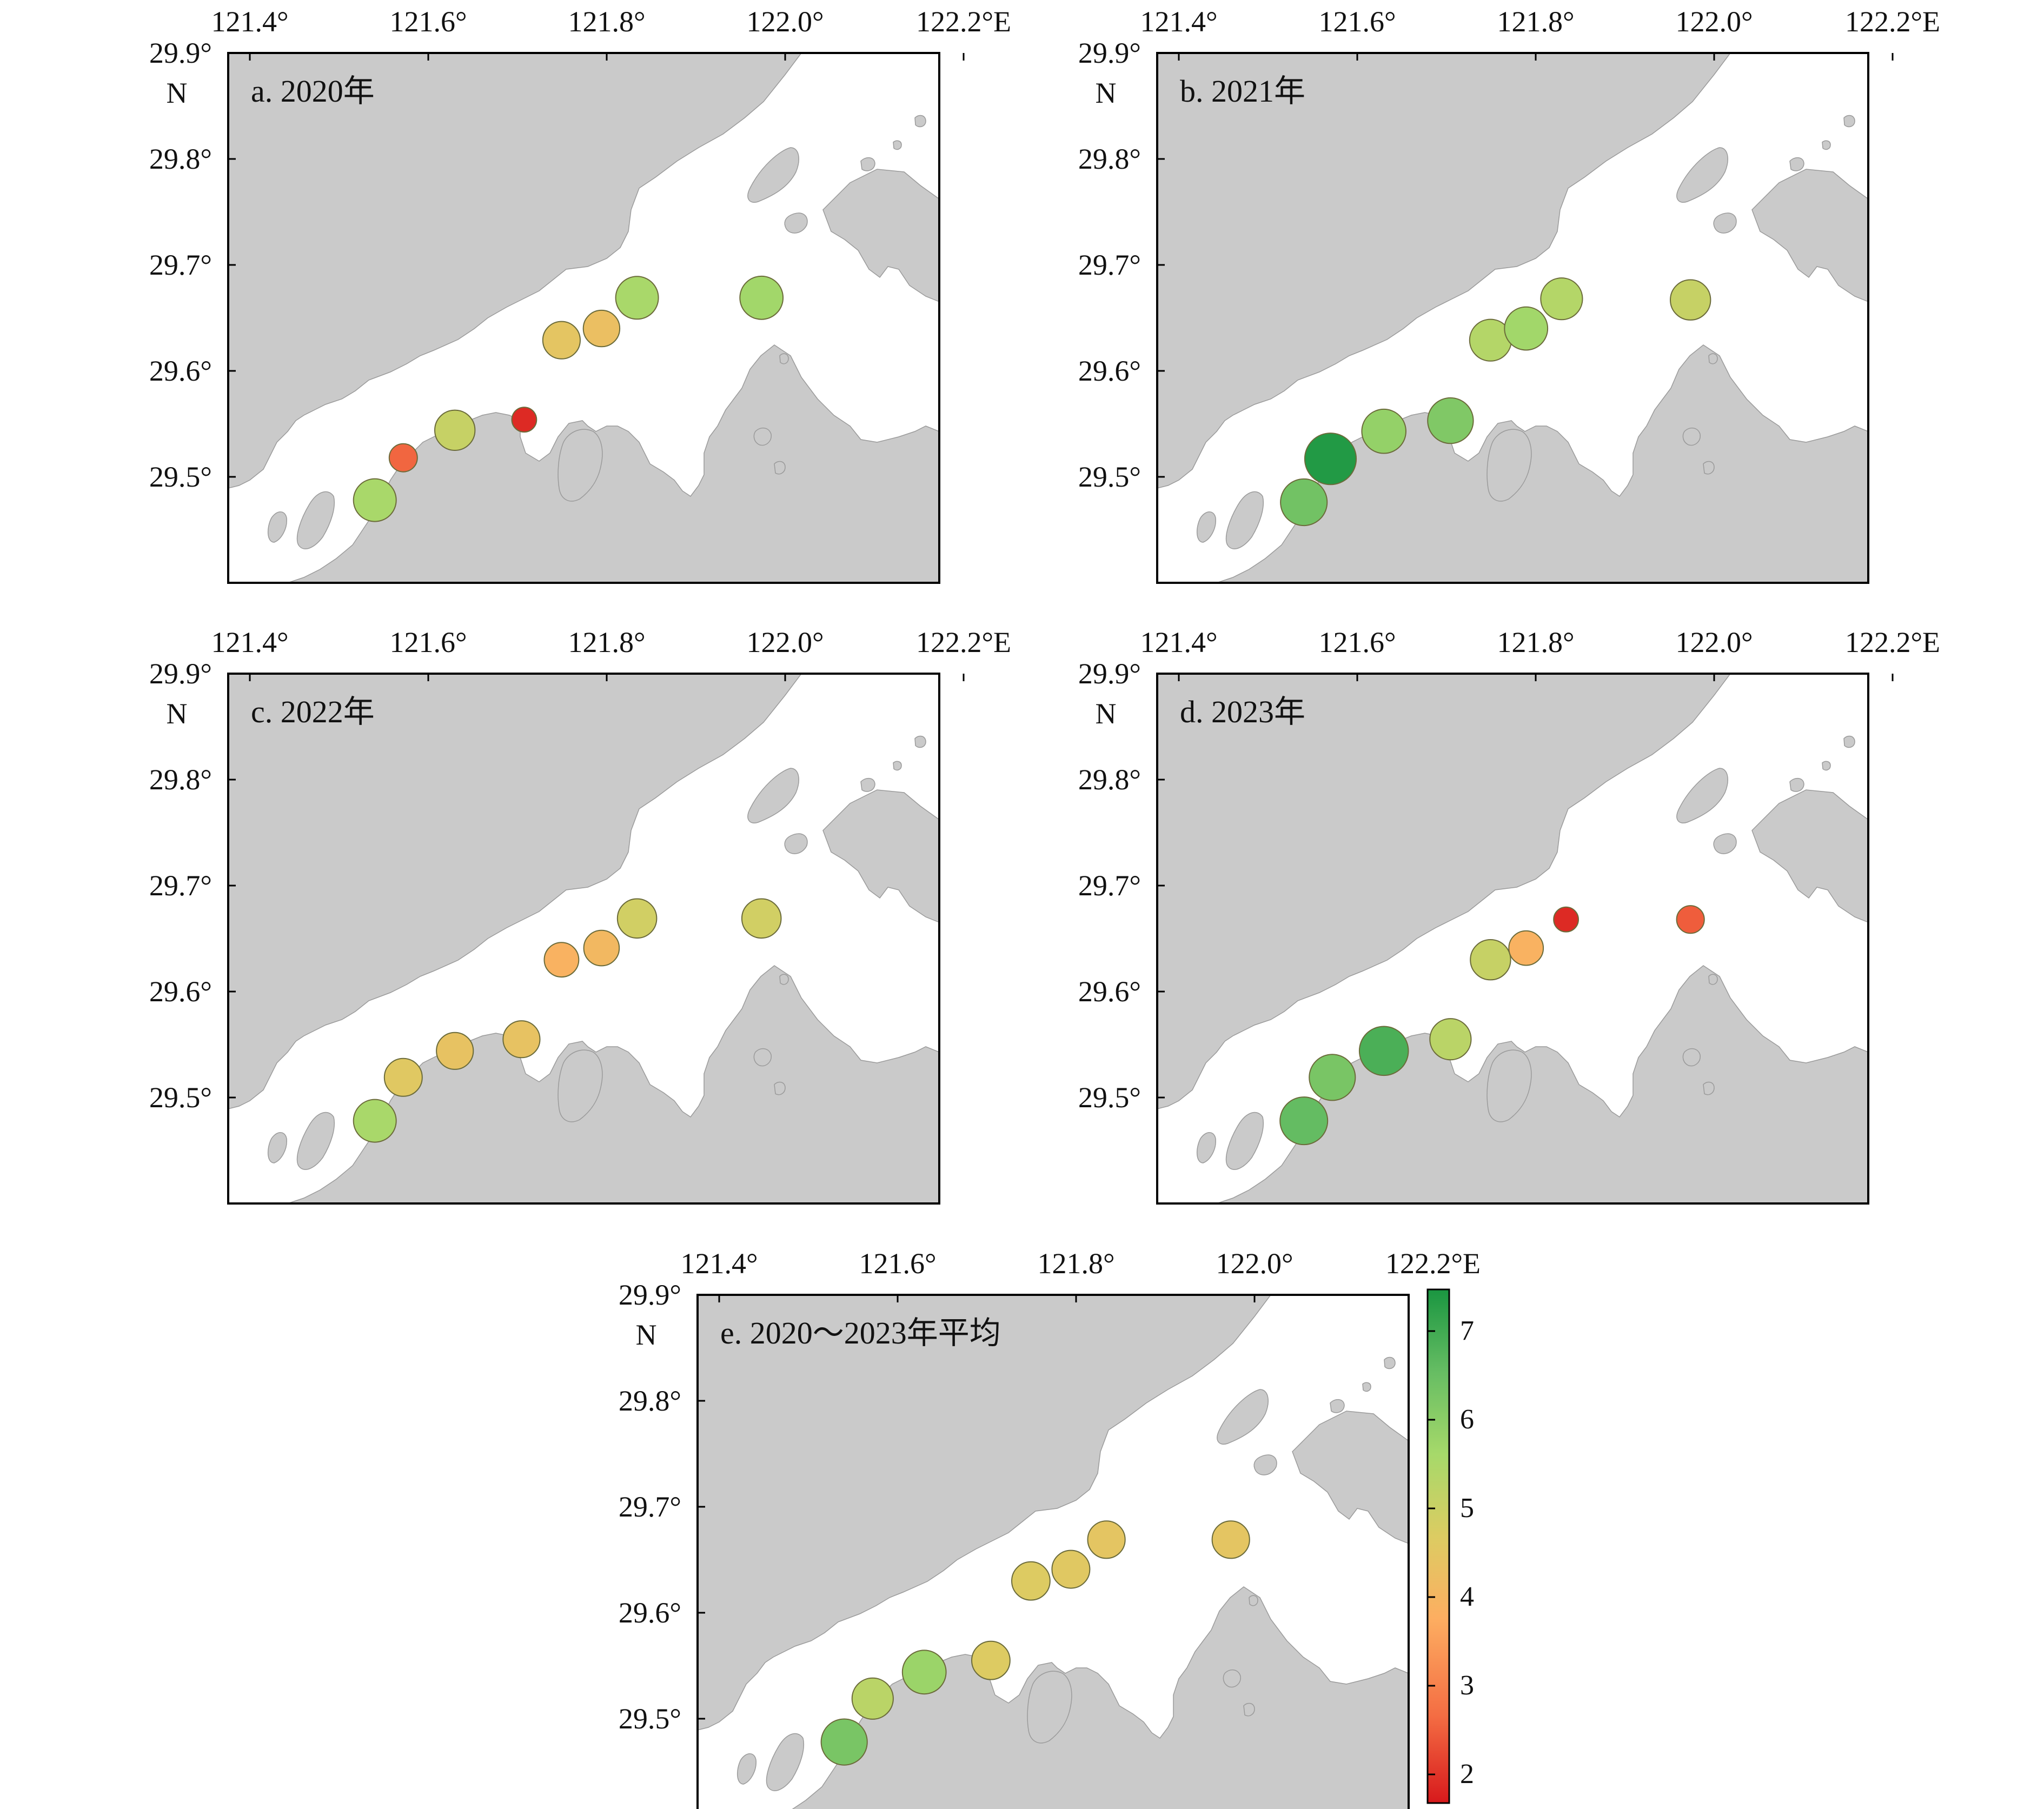 The image size is (2044, 1809). I want to click on colorbar-tick-5: 5, so click(1467, 1508).